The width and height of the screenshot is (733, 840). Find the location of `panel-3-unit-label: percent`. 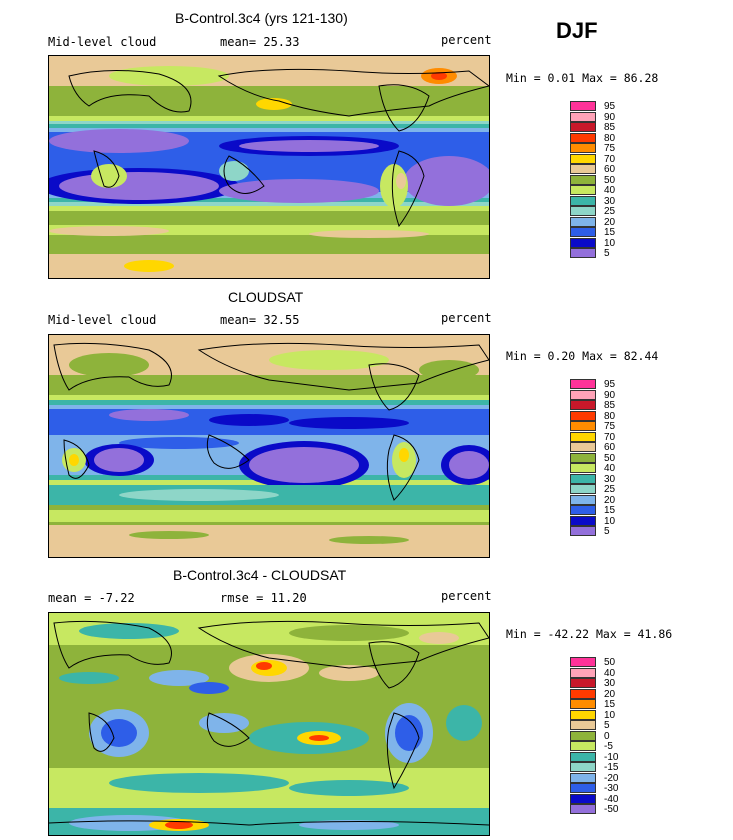

panel-3-unit-label: percent is located at coordinates (466, 596).